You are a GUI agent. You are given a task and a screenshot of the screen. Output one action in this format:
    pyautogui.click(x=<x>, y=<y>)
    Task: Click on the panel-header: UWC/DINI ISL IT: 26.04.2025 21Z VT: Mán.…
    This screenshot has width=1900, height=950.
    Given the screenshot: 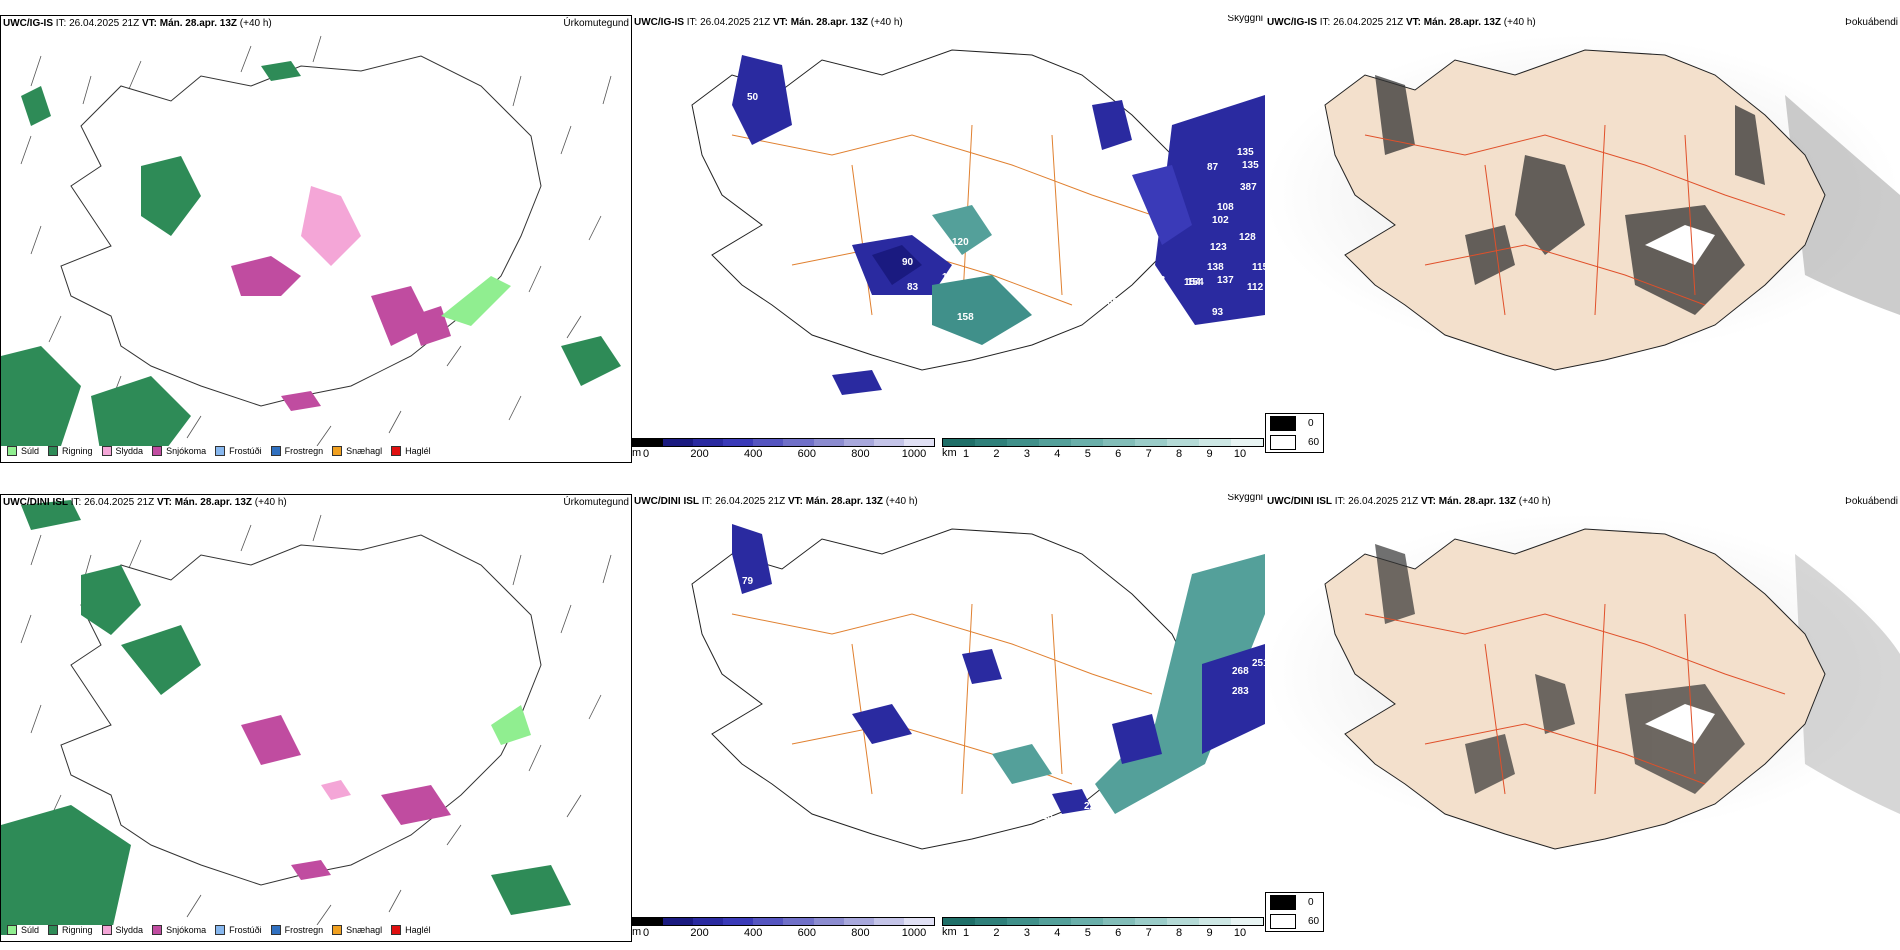 What is the action you would take?
    pyautogui.click(x=1409, y=501)
    